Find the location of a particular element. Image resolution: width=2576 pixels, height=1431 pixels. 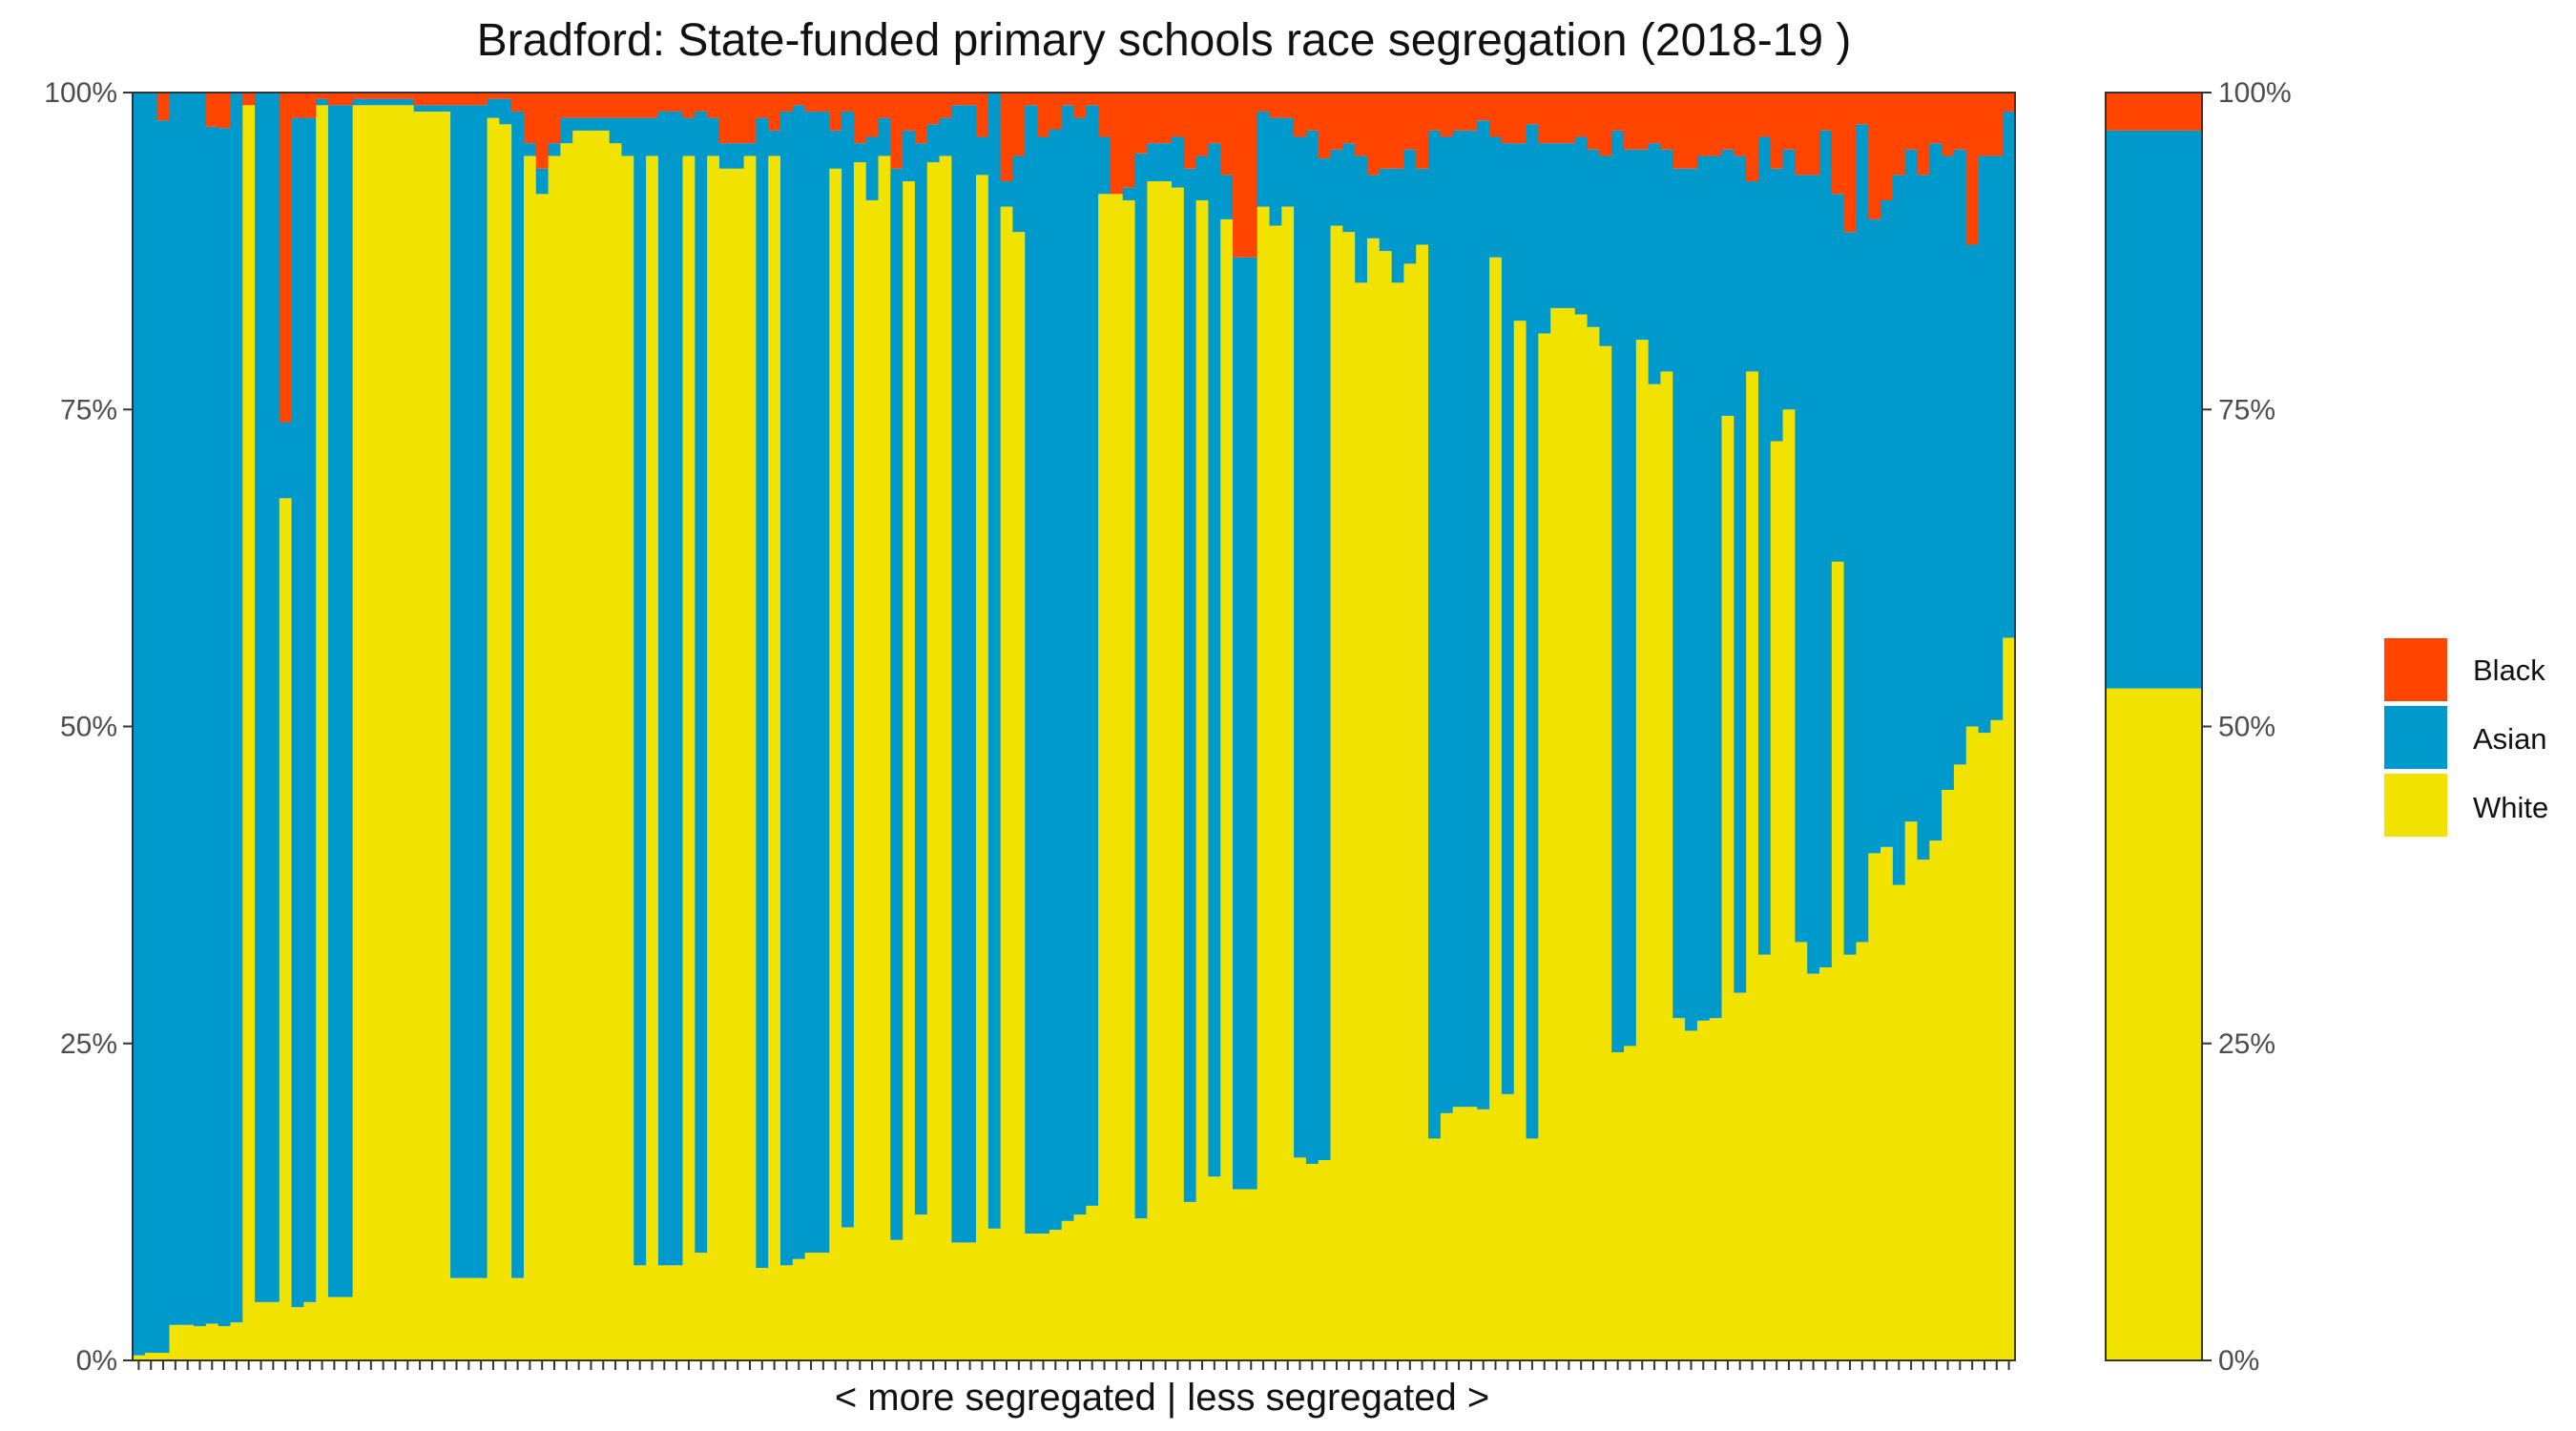

right-y-axis: 0% 25% 50% 75% 100% is located at coordinates (2247, 727).